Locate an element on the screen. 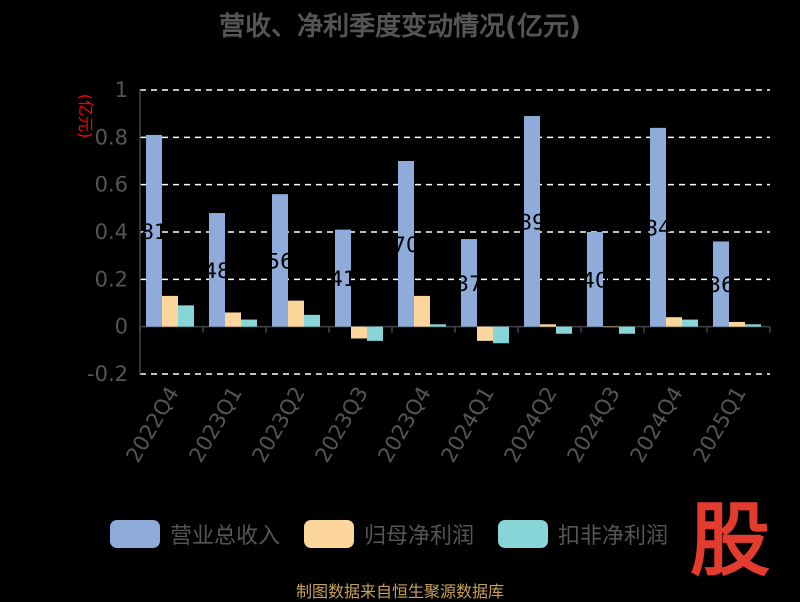 The image size is (800, 602). x-tick-label: 2023Q2 is located at coordinates (278, 425).